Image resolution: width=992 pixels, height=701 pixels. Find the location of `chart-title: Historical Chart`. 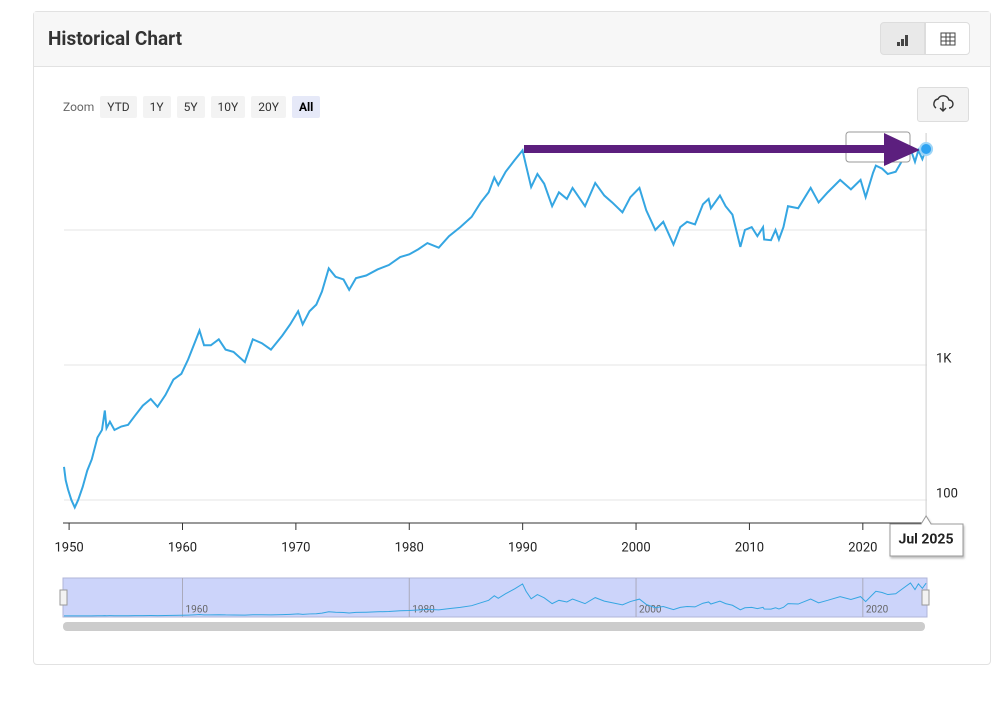

chart-title: Historical Chart is located at coordinates (115, 38).